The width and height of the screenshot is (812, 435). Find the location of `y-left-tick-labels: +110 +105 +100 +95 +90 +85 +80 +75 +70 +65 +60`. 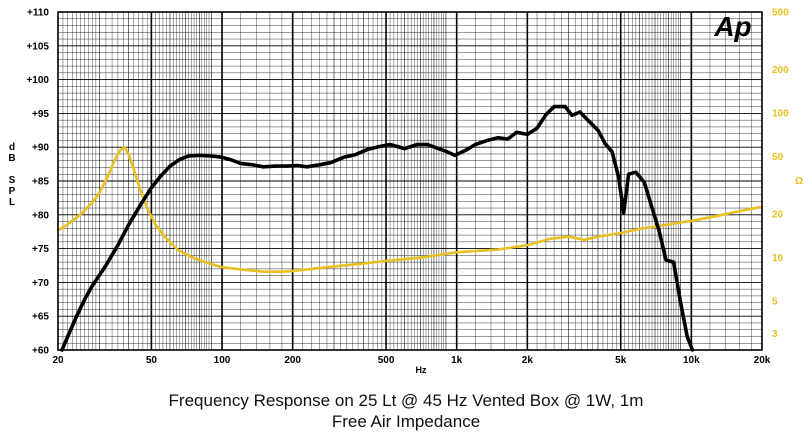

y-left-tick-labels: +110 +105 +100 +95 +90 +85 +80 +75 +70 +65 +60 is located at coordinates (37, 182).